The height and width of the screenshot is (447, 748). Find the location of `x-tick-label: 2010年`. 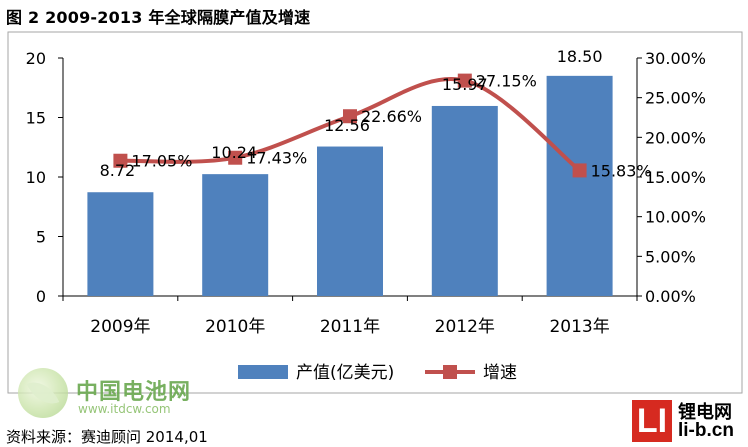

x-tick-label: 2010年 is located at coordinates (235, 327).